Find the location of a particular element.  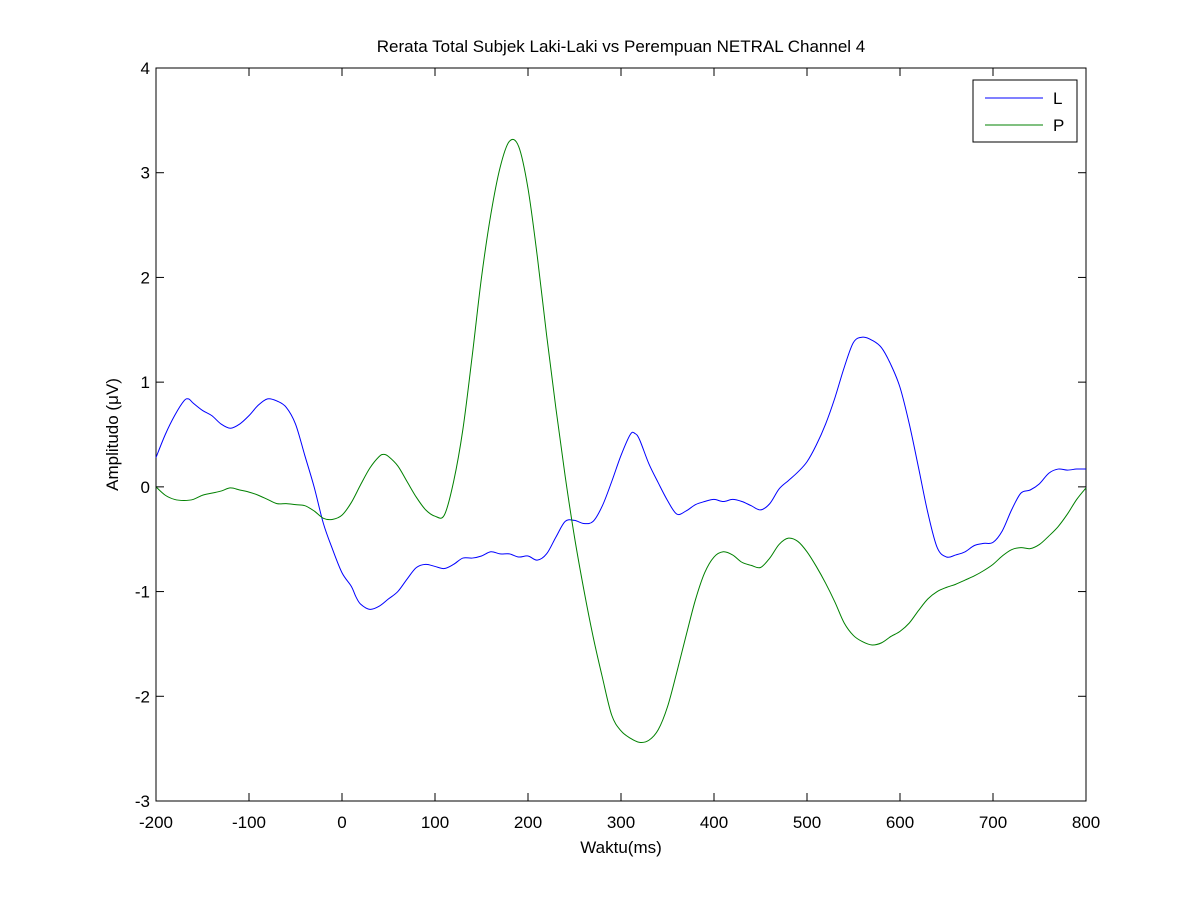

x-tick-label: 200 is located at coordinates (528, 822).